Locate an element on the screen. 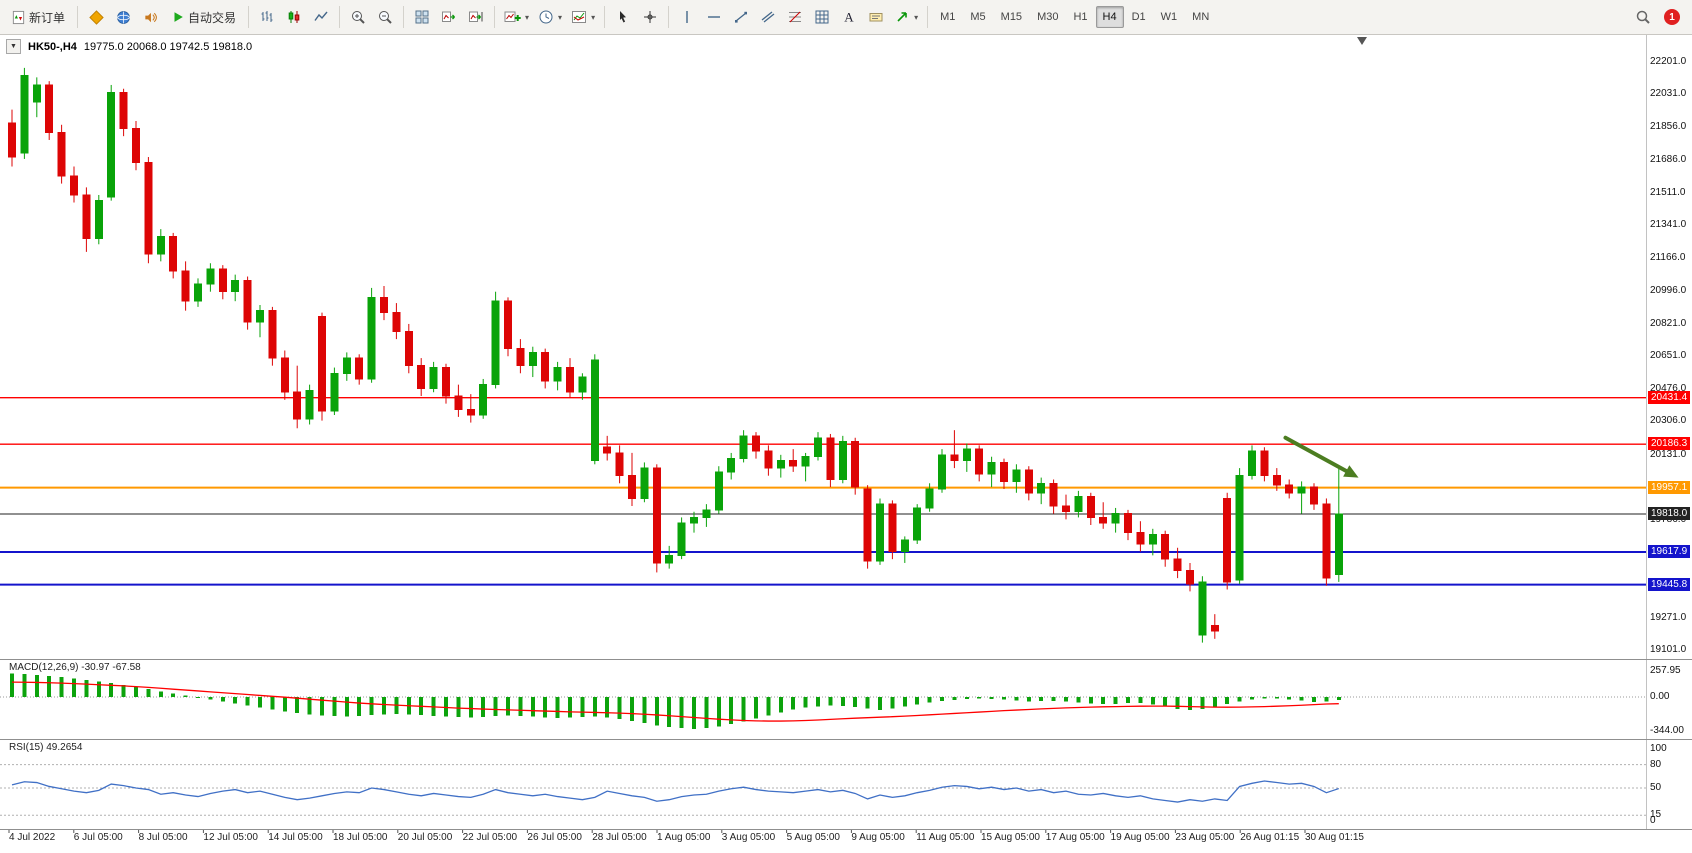  timeframe-button-d1: D1 is located at coordinates (1139, 17).